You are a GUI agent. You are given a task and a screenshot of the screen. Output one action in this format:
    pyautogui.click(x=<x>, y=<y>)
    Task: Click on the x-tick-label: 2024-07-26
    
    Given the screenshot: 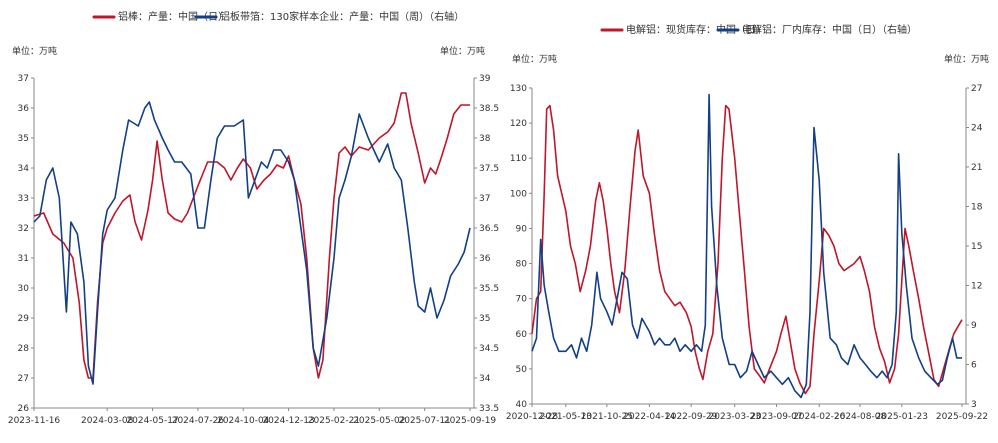 What is the action you would take?
    pyautogui.click(x=198, y=421)
    